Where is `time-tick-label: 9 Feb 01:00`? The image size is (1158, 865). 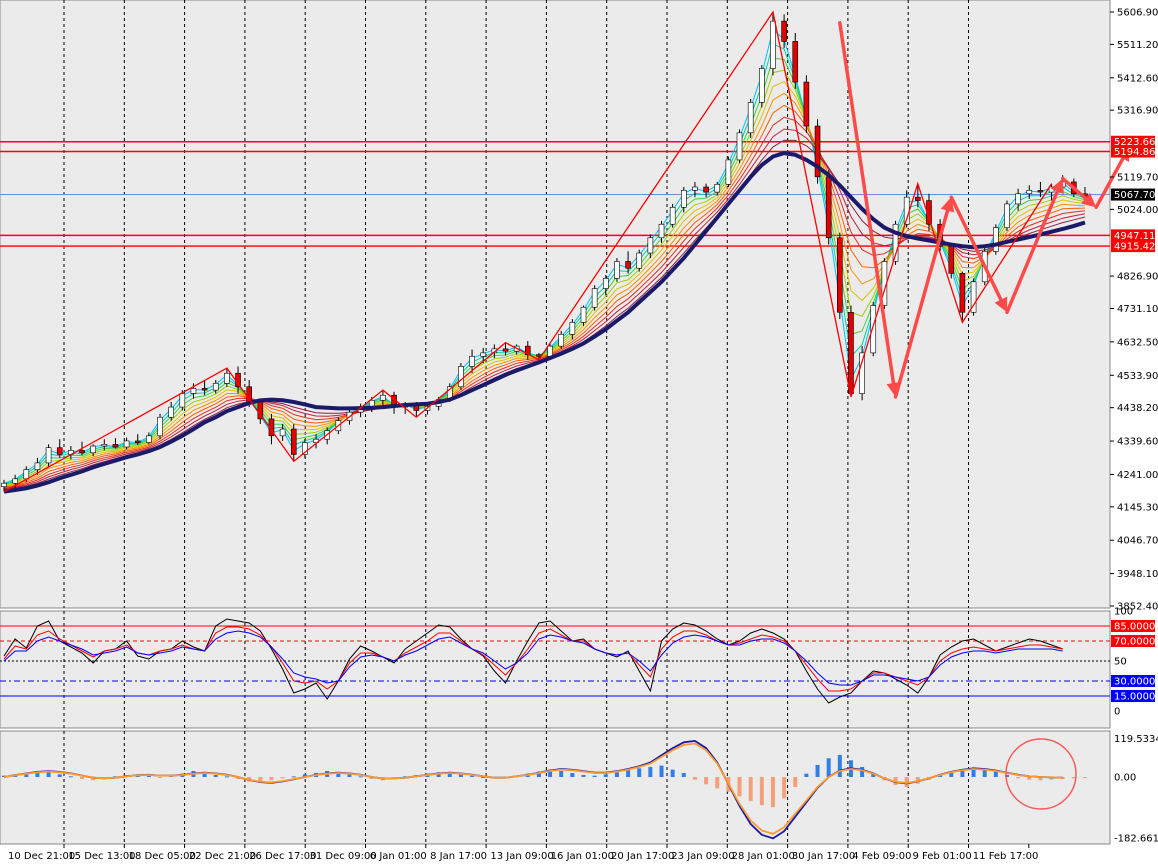 time-tick-label: 9 Feb 01:00 is located at coordinates (942, 856).